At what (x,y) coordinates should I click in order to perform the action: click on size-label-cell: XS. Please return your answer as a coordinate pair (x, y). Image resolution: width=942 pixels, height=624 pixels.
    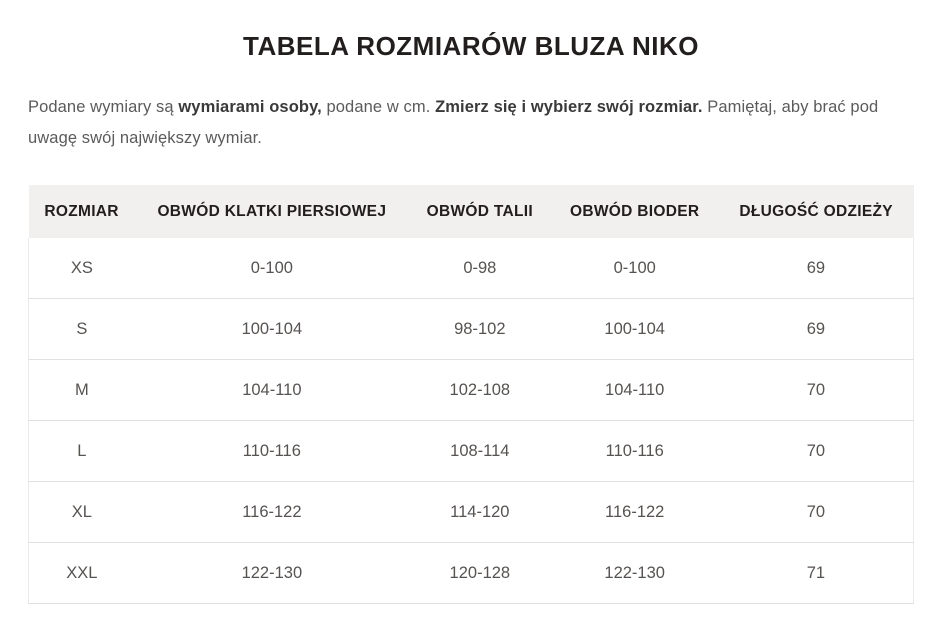
    Looking at the image, I should click on (81, 268).